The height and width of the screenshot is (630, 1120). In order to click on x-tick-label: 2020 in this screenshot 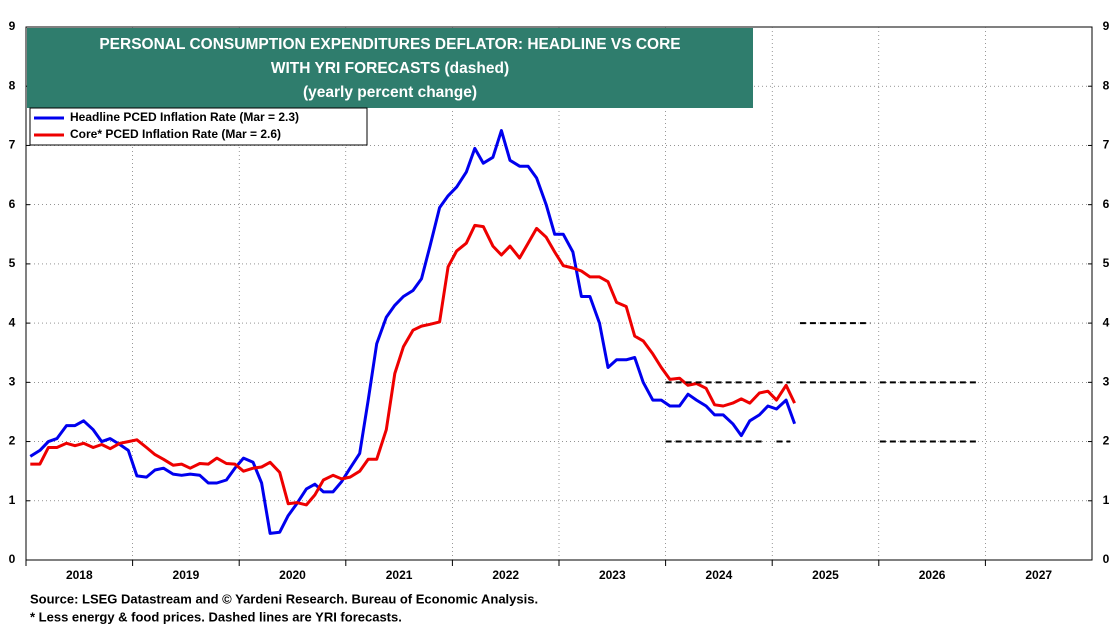, I will do `click(292, 575)`.